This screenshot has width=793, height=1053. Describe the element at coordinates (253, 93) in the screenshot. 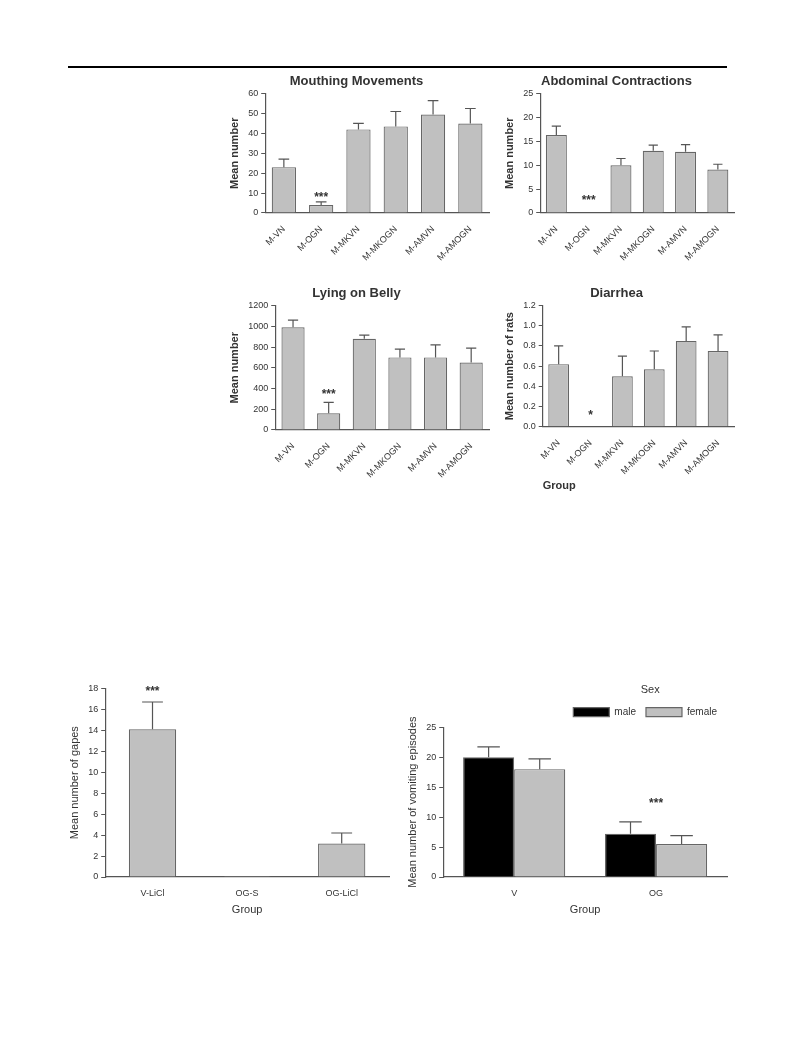

I see `y-tick-label: 60` at that location.